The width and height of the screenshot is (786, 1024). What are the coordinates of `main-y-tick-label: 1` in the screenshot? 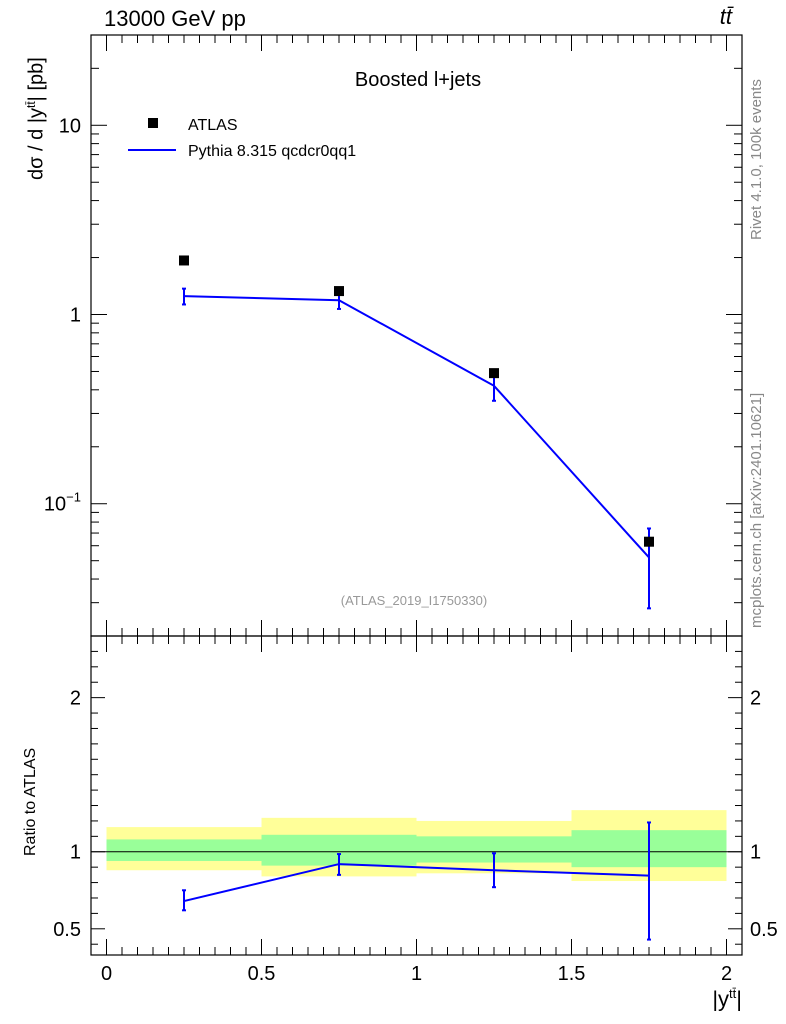 It's located at (75, 316).